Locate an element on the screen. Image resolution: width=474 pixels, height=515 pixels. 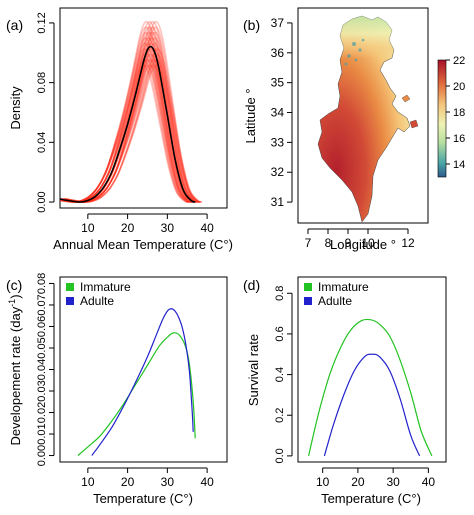
panel-b-xlabel: Longitude ° is located at coordinates (363, 244).